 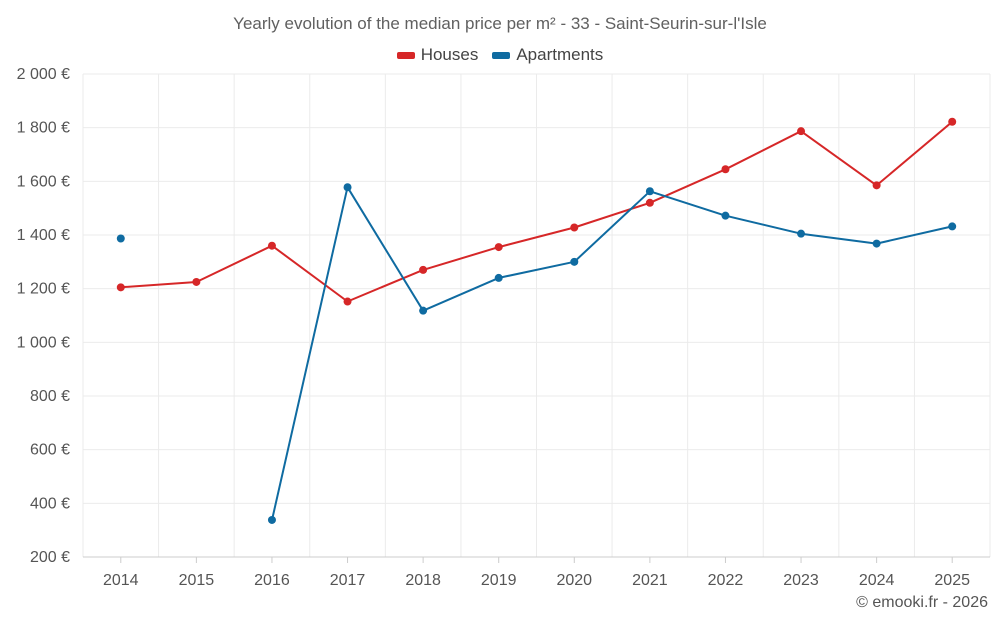 I want to click on legend-swatch-houses, so click(x=405, y=55).